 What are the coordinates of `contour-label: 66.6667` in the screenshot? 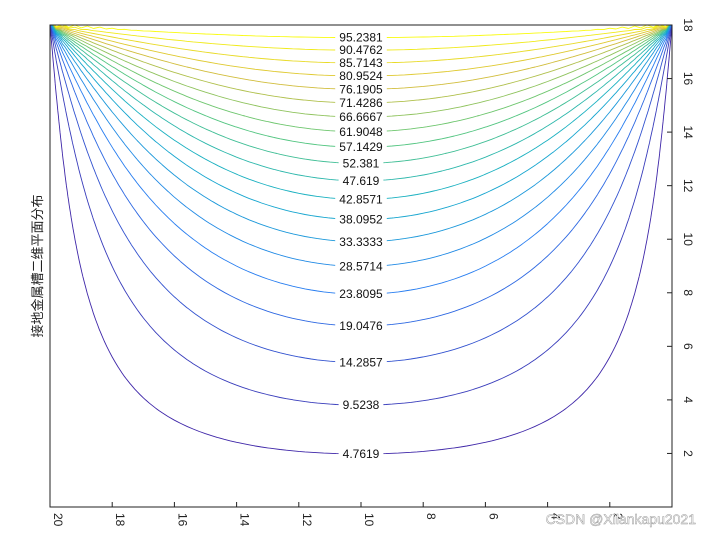 It's located at (361, 117).